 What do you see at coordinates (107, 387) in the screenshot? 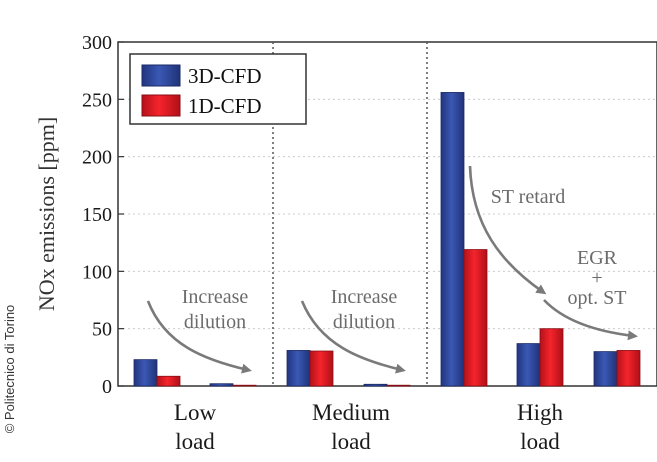
I see `y-tick-label: 0` at bounding box center [107, 387].